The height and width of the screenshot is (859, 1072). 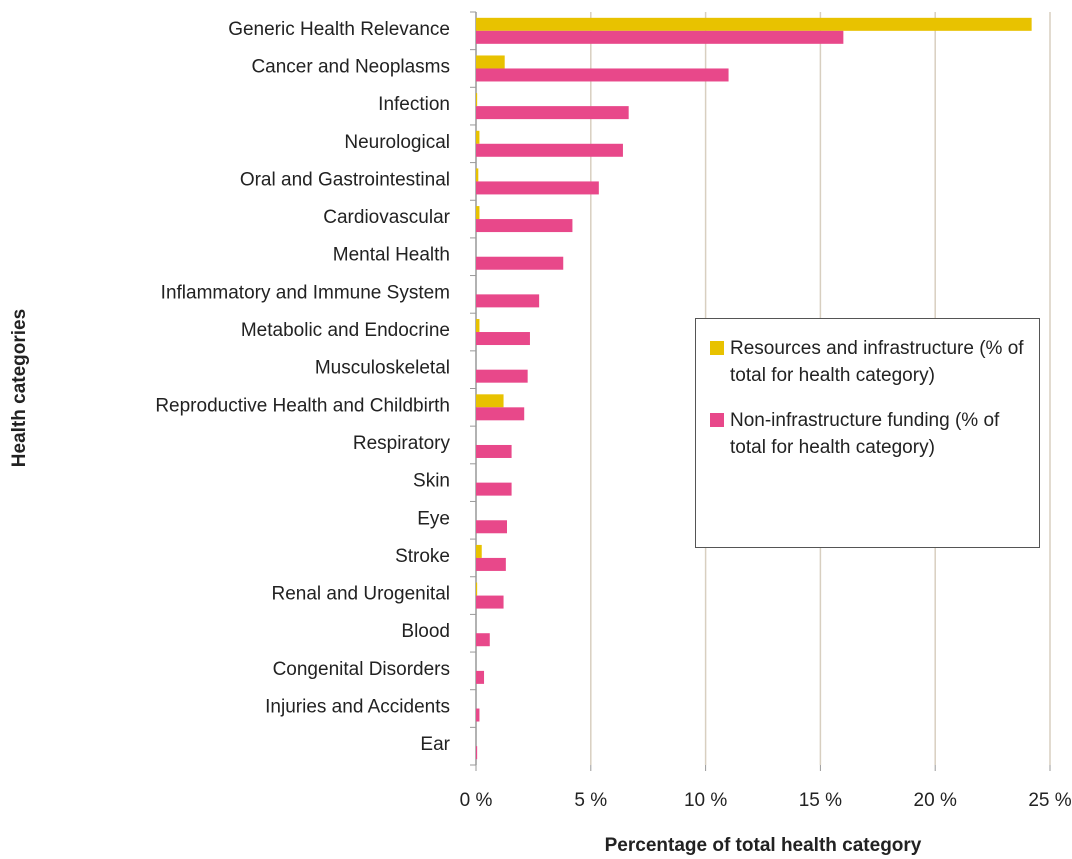 I want to click on y-tick-label: Renal and Urogenital, so click(x=360, y=594).